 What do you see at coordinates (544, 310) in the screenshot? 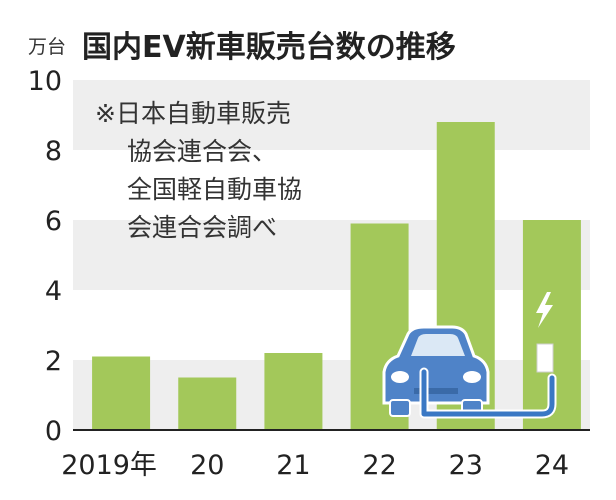
I see `lightning-icon` at bounding box center [544, 310].